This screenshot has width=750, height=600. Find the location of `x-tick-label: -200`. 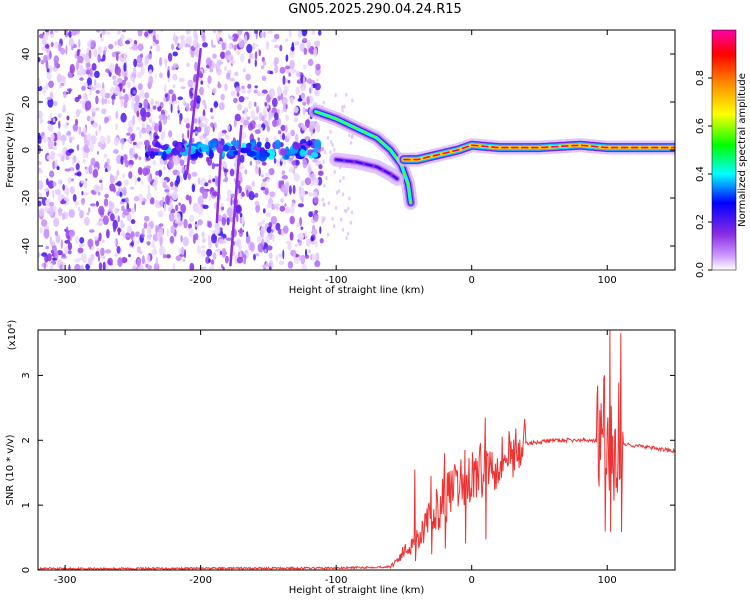

x-tick-label: -200 is located at coordinates (200, 280).